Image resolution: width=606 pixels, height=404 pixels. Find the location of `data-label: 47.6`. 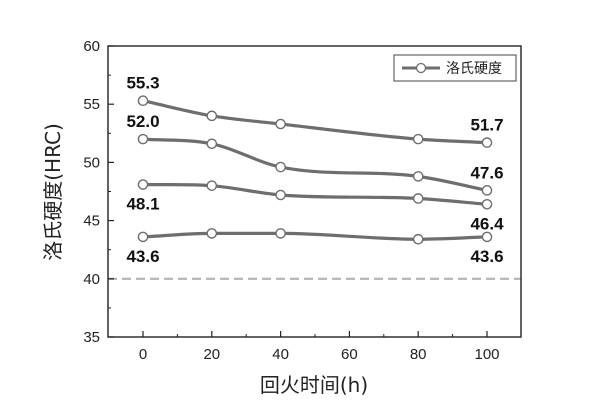

data-label: 47.6 is located at coordinates (486, 172).